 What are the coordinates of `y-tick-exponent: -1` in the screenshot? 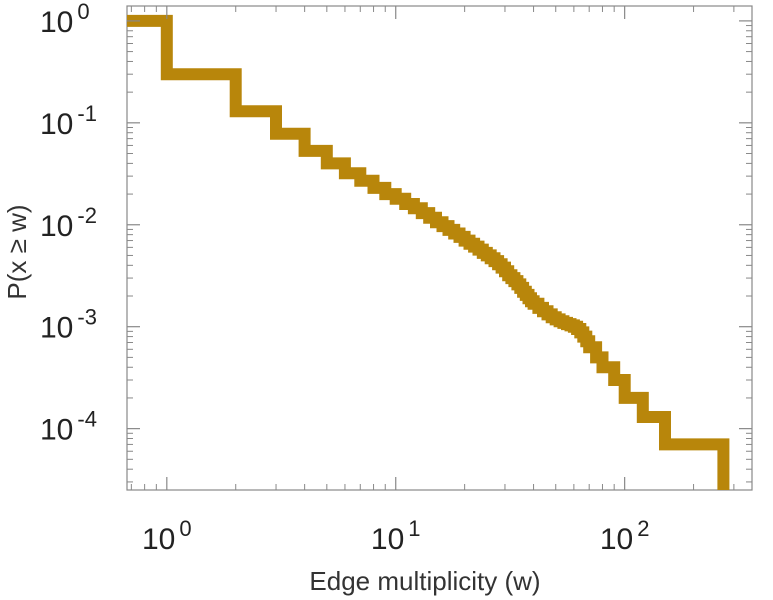 It's located at (87, 113).